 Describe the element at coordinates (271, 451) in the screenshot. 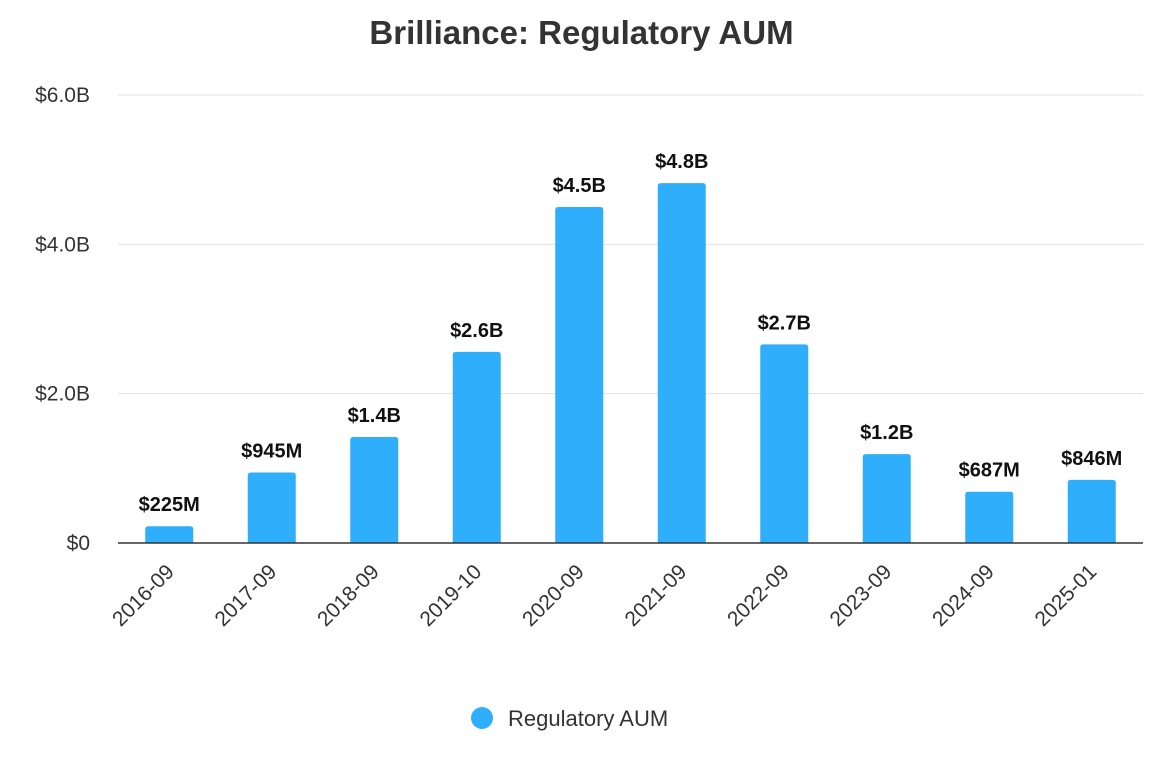

I see `data-label: $945M` at that location.